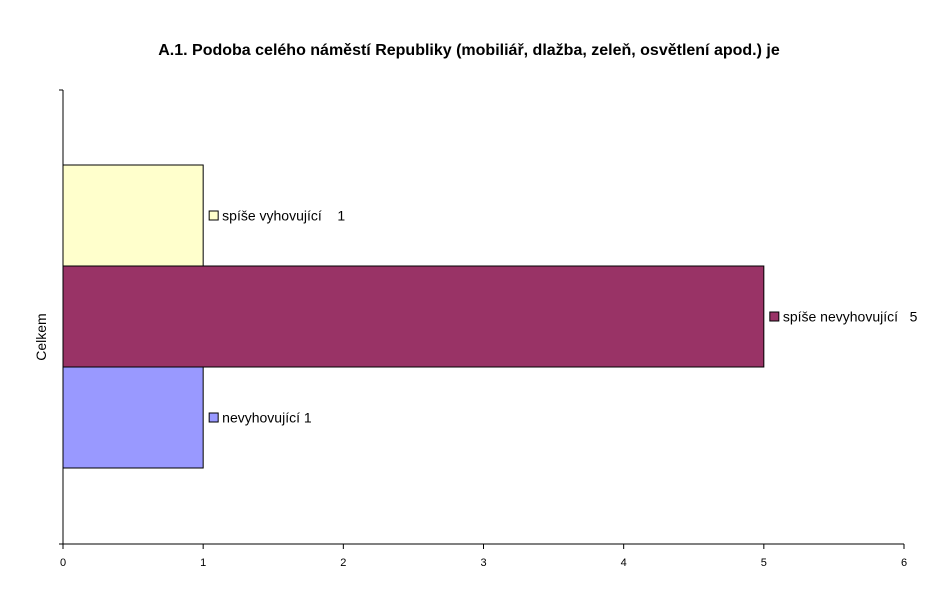 This screenshot has height=610, width=938. Describe the element at coordinates (203, 563) in the screenshot. I see `x-tick-label: 1` at that location.